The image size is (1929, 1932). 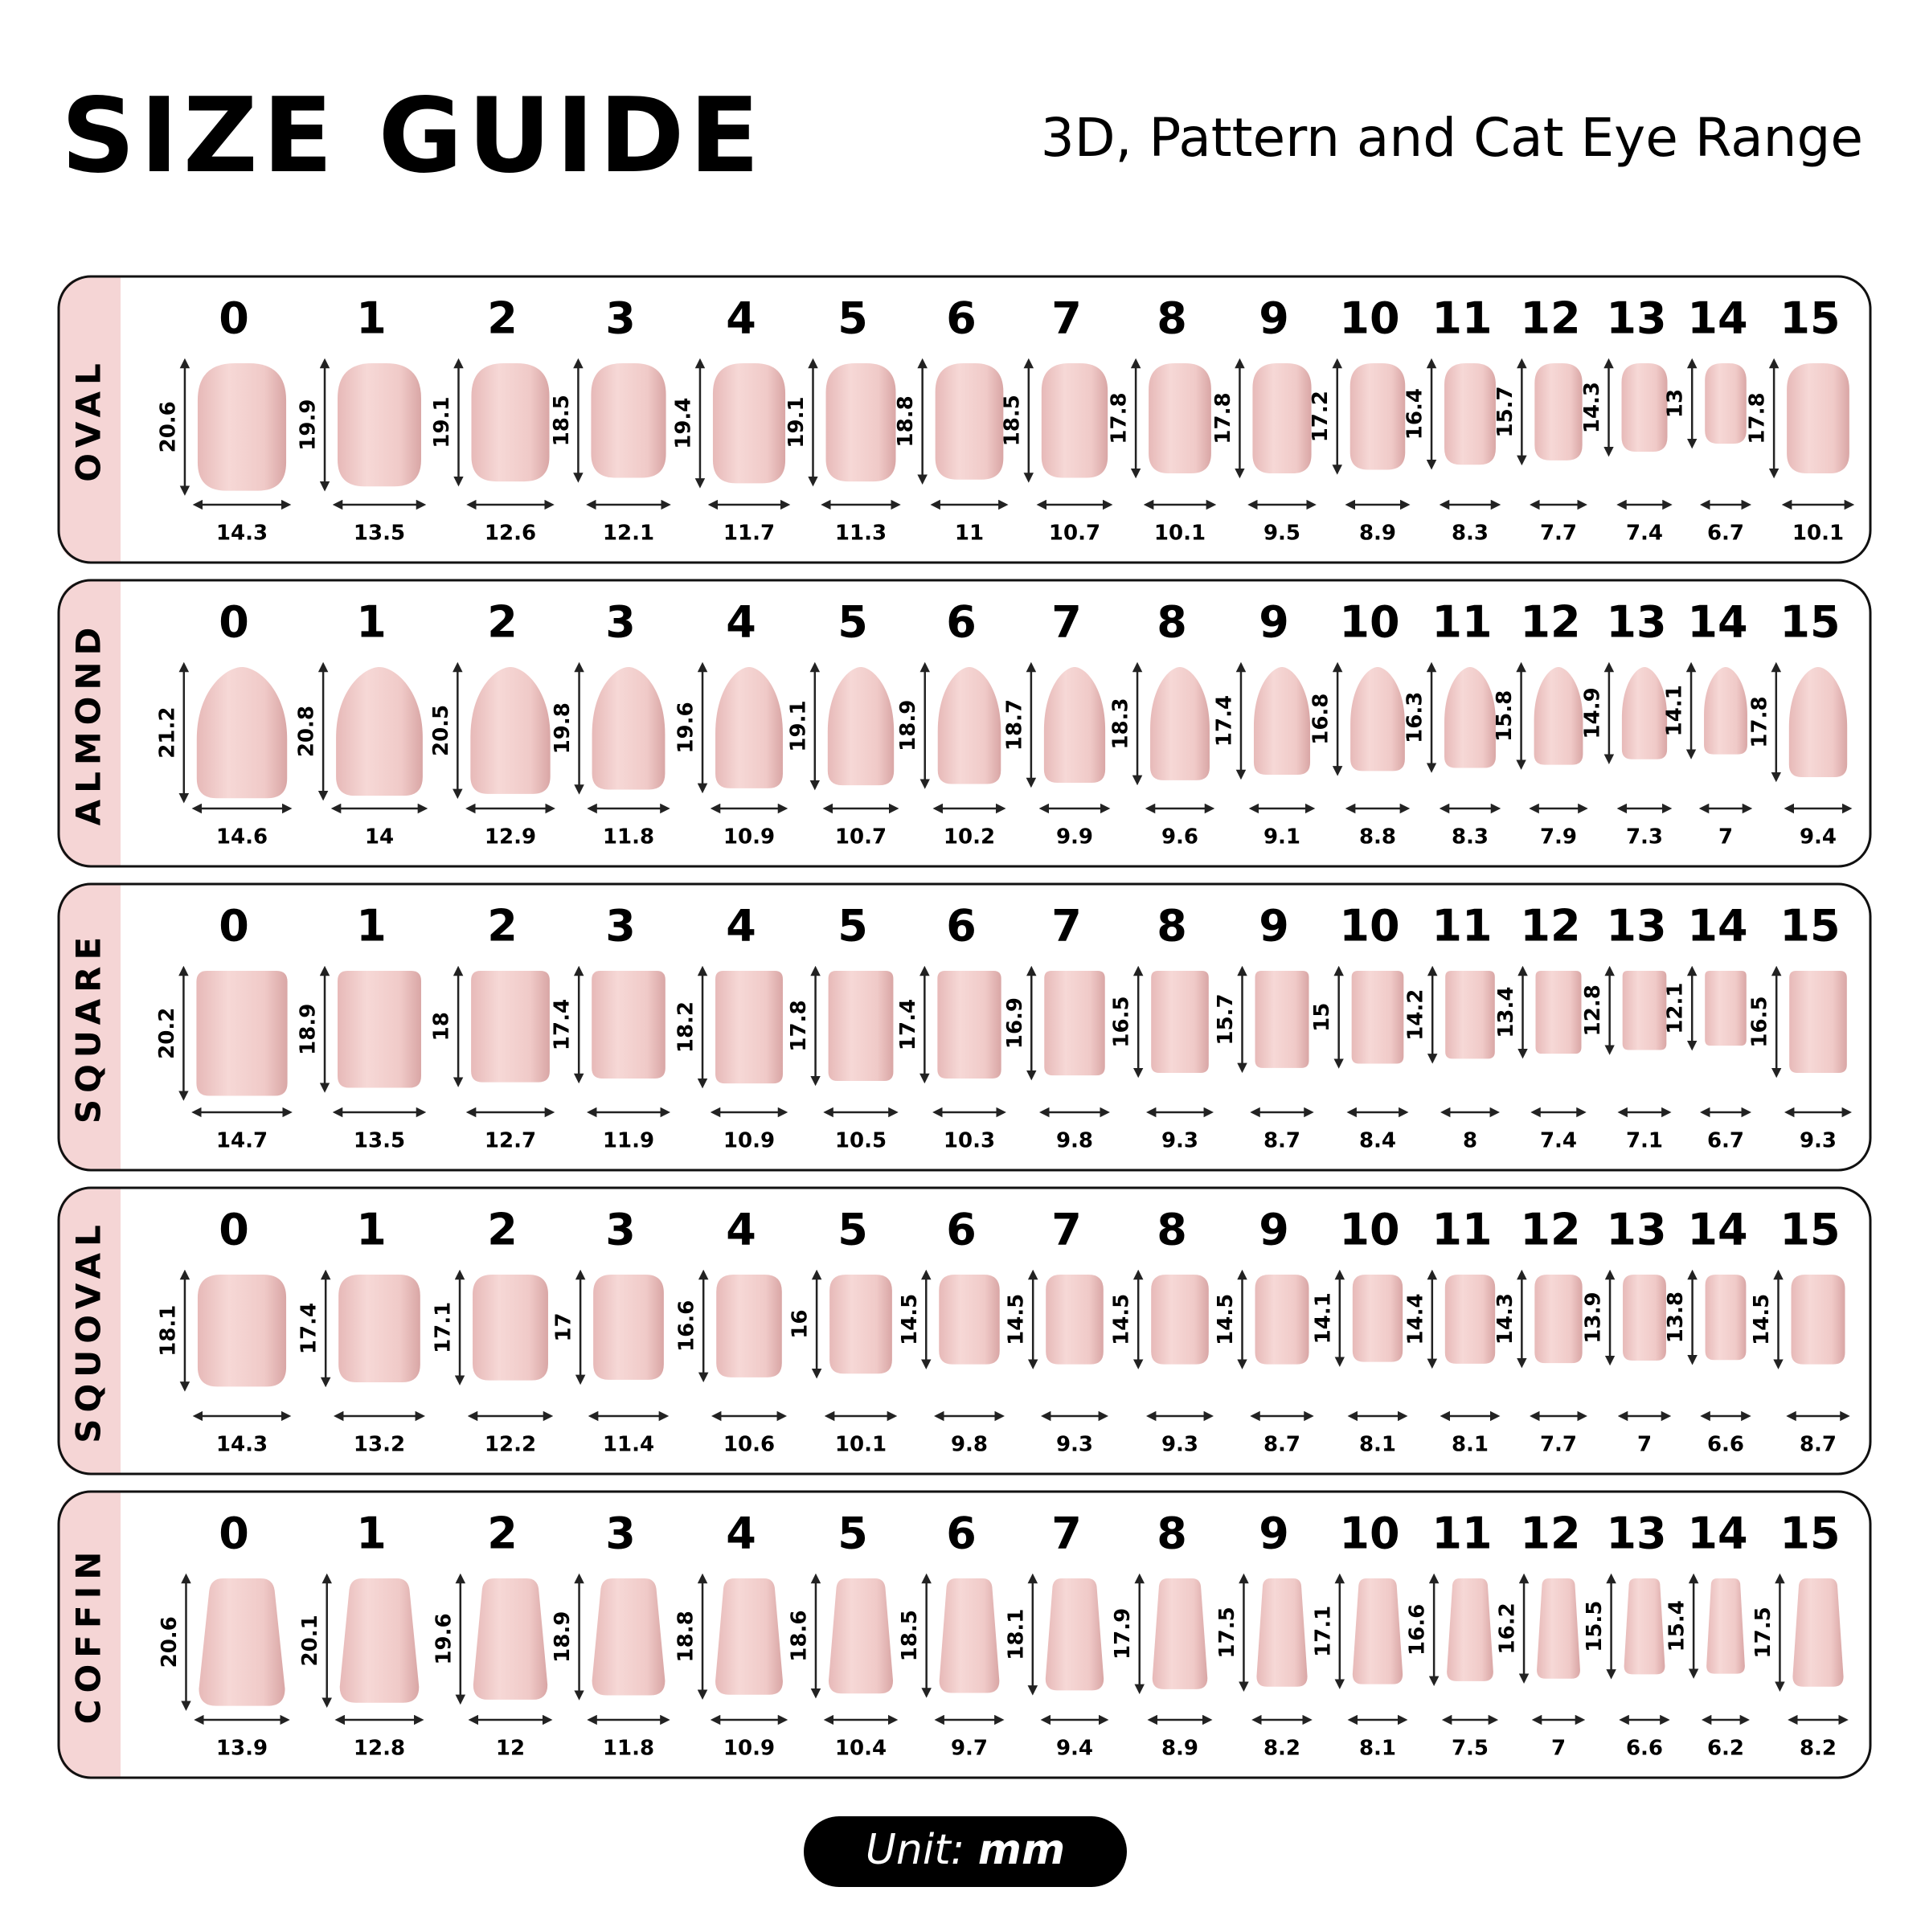 What do you see at coordinates (1725, 837) in the screenshot?
I see `width-label: 7` at bounding box center [1725, 837].